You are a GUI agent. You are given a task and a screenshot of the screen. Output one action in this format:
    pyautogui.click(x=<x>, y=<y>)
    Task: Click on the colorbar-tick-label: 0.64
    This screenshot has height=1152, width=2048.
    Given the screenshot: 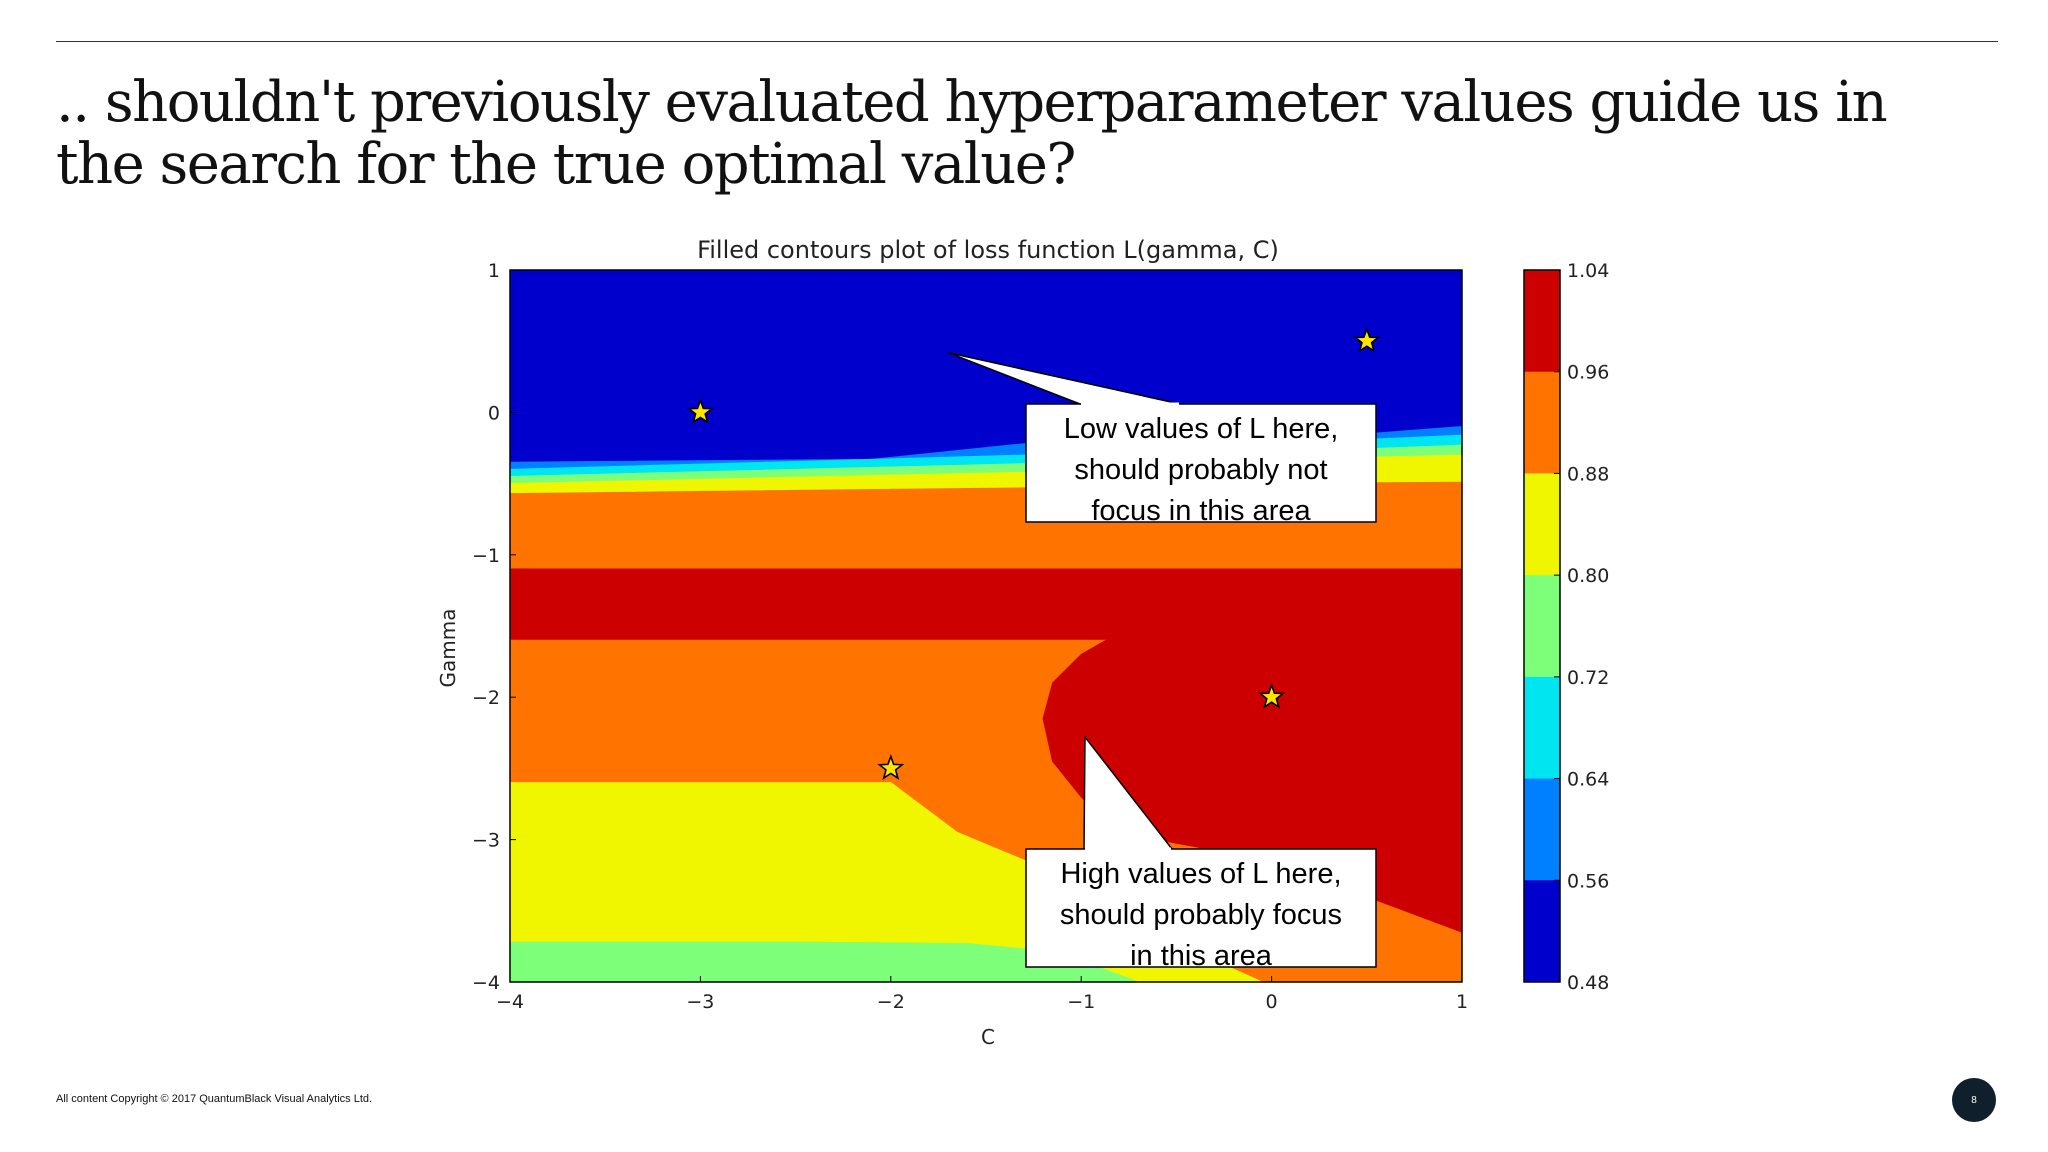 What is the action you would take?
    pyautogui.click(x=1588, y=780)
    